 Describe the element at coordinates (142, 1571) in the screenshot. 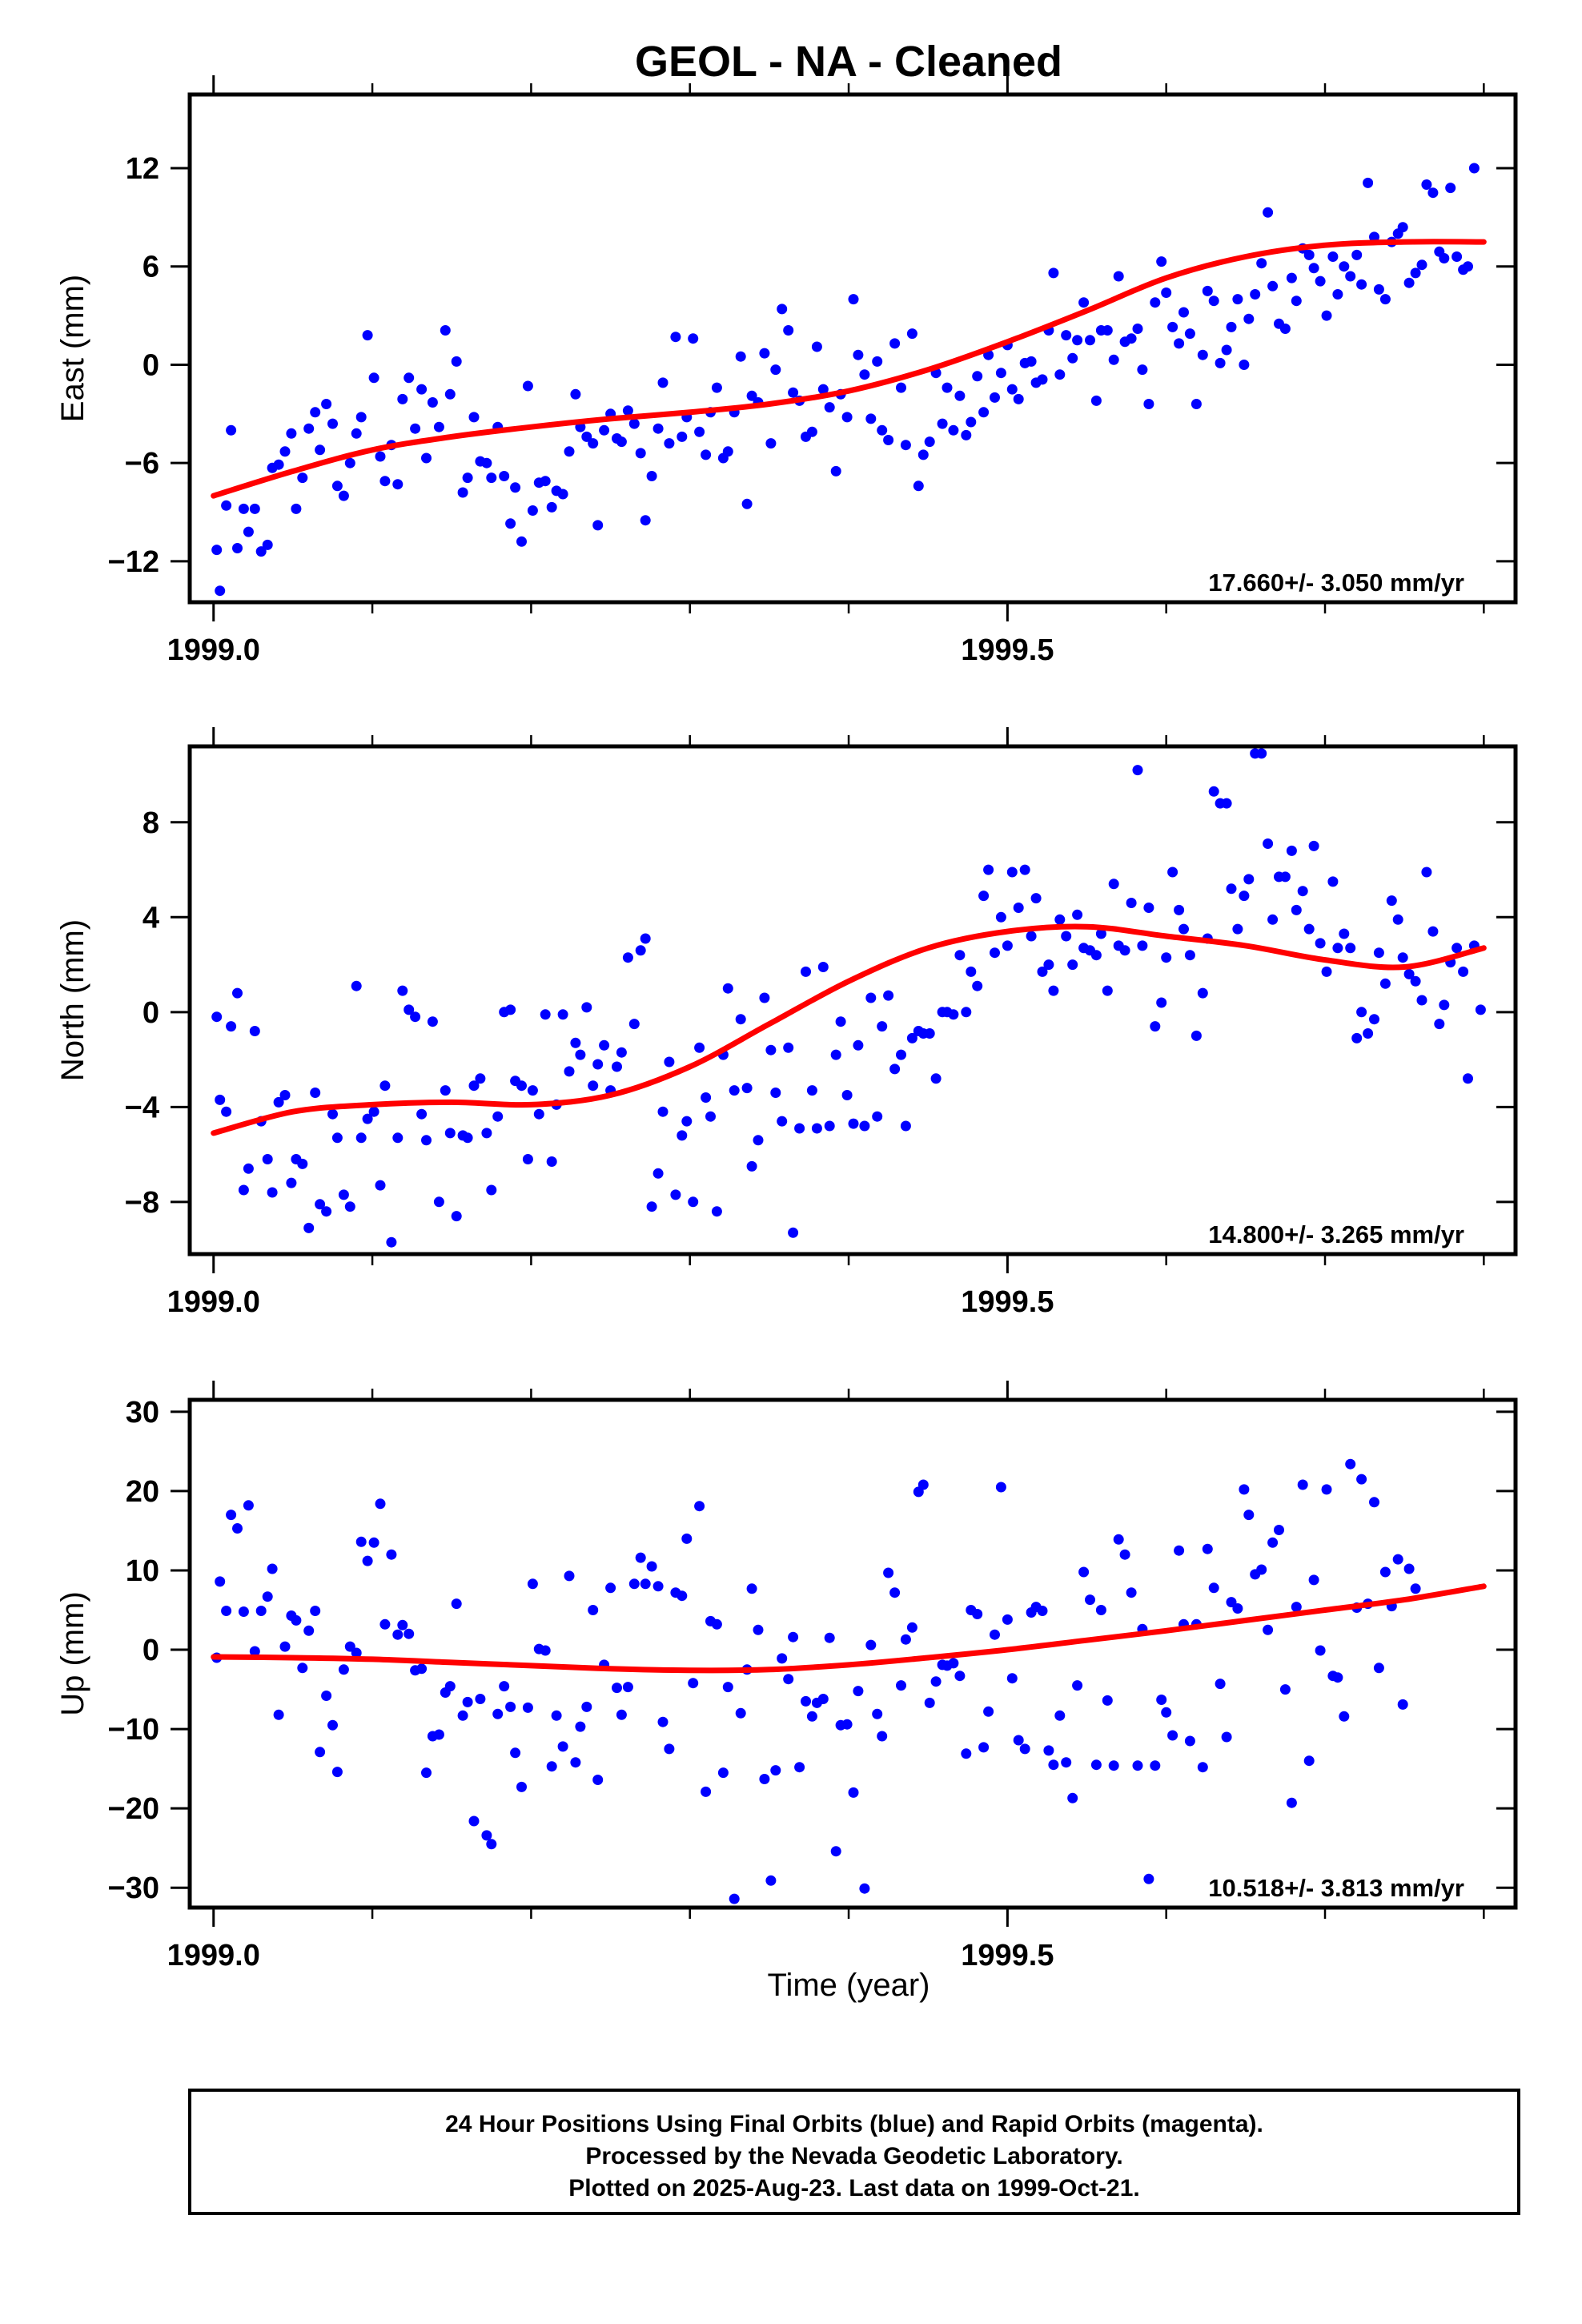

I see `y-tick-label: 10` at that location.